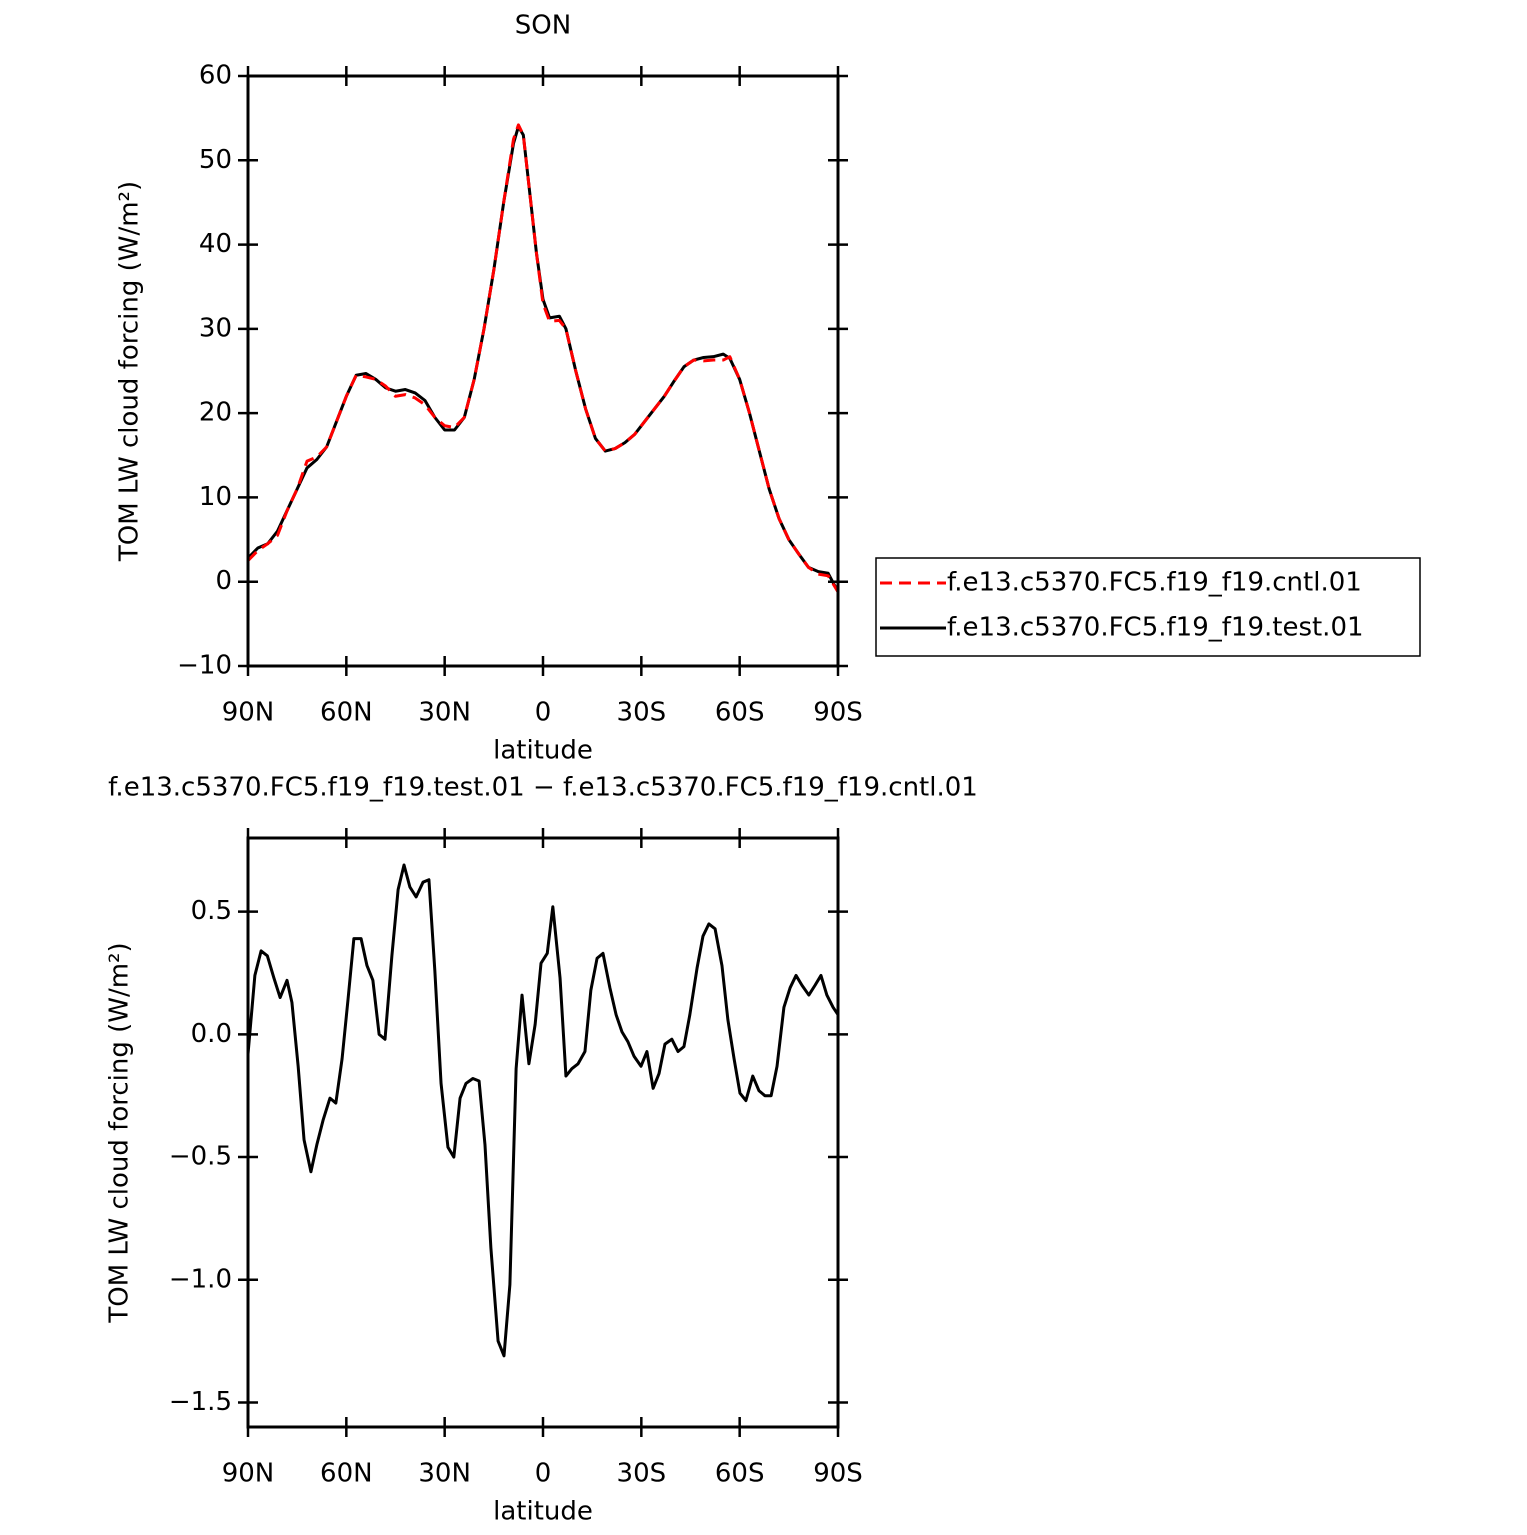 The height and width of the screenshot is (1535, 1527). Describe the element at coordinates (223, 581) in the screenshot. I see `y-tick-label: 0` at that location.